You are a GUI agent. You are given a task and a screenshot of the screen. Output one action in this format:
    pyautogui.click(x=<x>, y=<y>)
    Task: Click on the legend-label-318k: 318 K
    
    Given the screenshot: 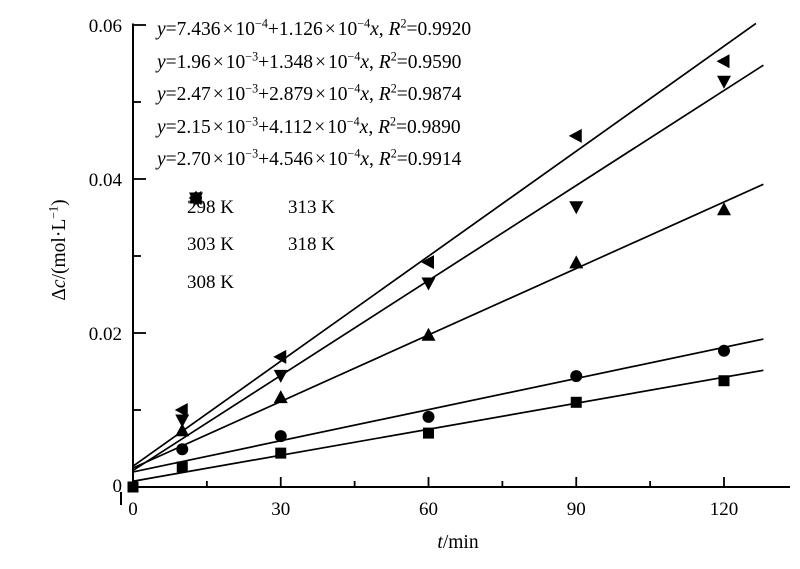 What is the action you would take?
    pyautogui.click(x=311, y=245)
    